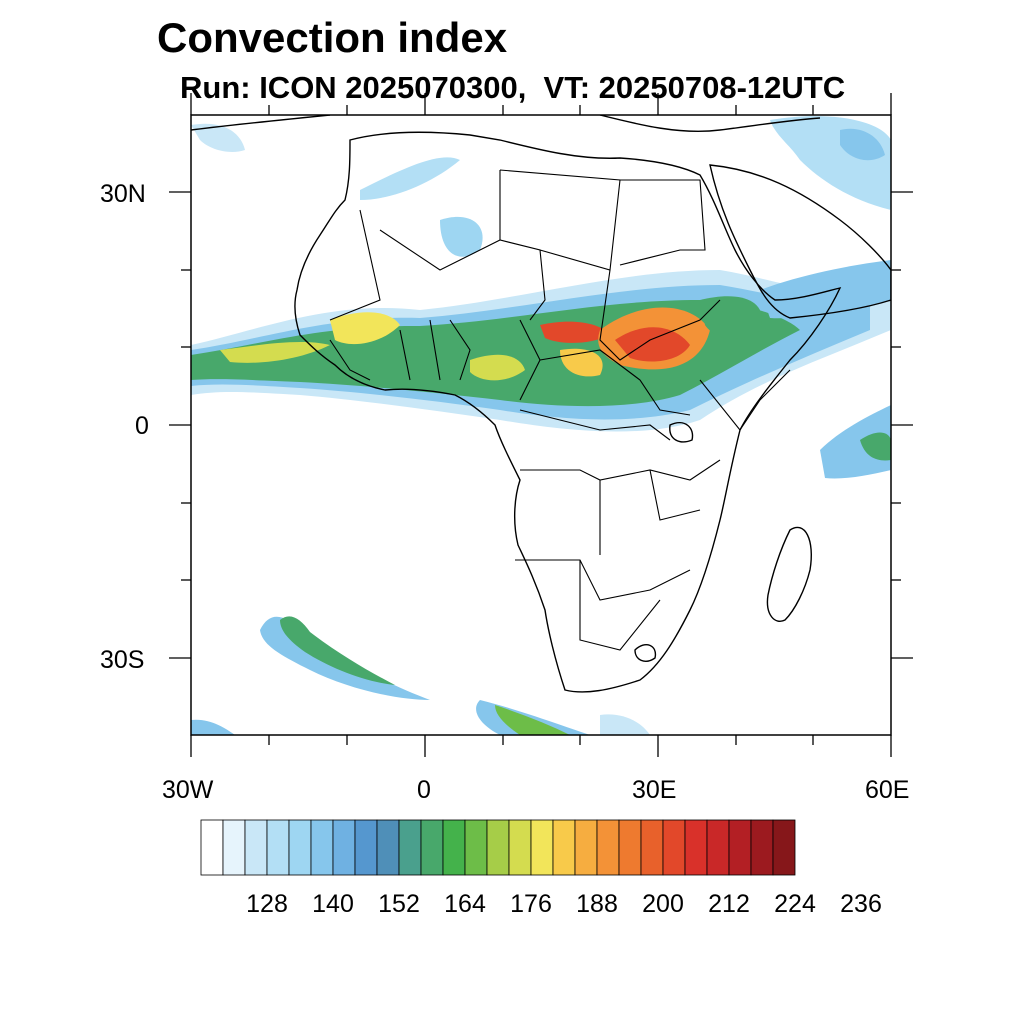  What do you see at coordinates (654, 790) in the screenshot?
I see `lon-label-30e: 30E` at bounding box center [654, 790].